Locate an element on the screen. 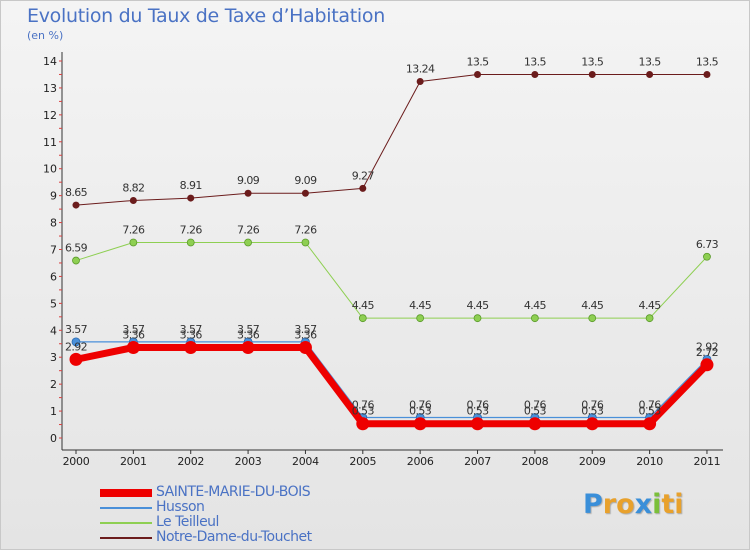 This screenshot has height=550, width=750. legend-label: Notre-Dame-du-Touchet is located at coordinates (234, 537).